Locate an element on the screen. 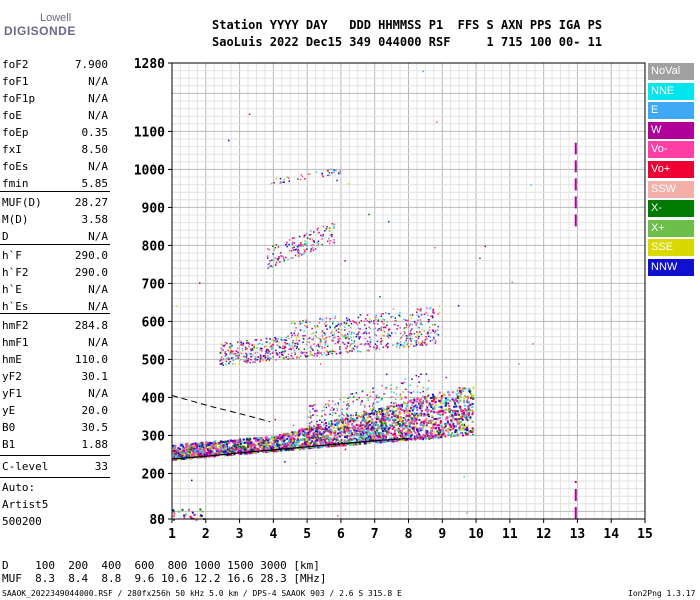  legend-nne: NNE is located at coordinates (671, 91).